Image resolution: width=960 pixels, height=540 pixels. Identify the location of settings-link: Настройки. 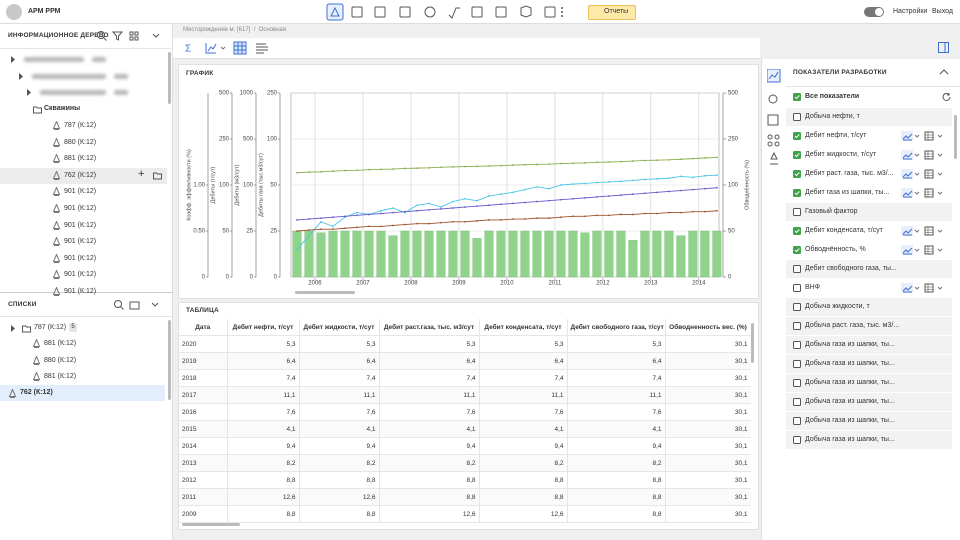
(910, 11).